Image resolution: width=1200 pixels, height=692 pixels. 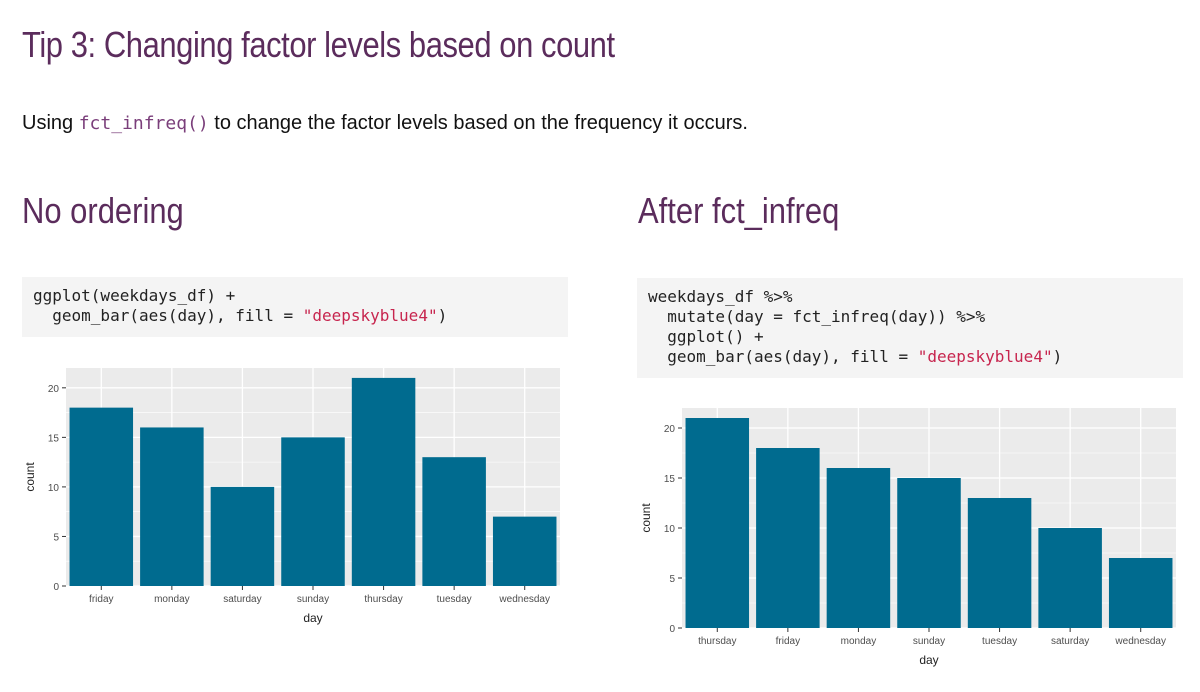 I want to click on left-heading: No ordering, so click(x=103, y=210).